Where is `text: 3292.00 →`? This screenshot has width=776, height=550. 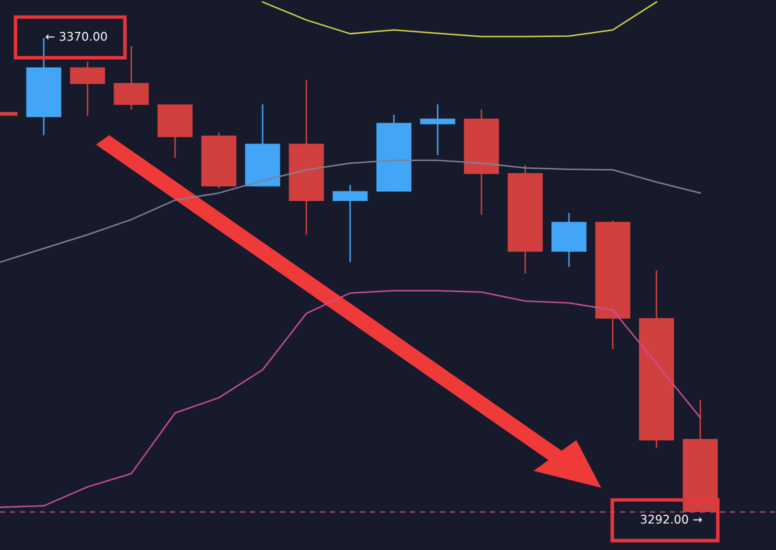
text: 3292.00 → is located at coordinates (671, 519).